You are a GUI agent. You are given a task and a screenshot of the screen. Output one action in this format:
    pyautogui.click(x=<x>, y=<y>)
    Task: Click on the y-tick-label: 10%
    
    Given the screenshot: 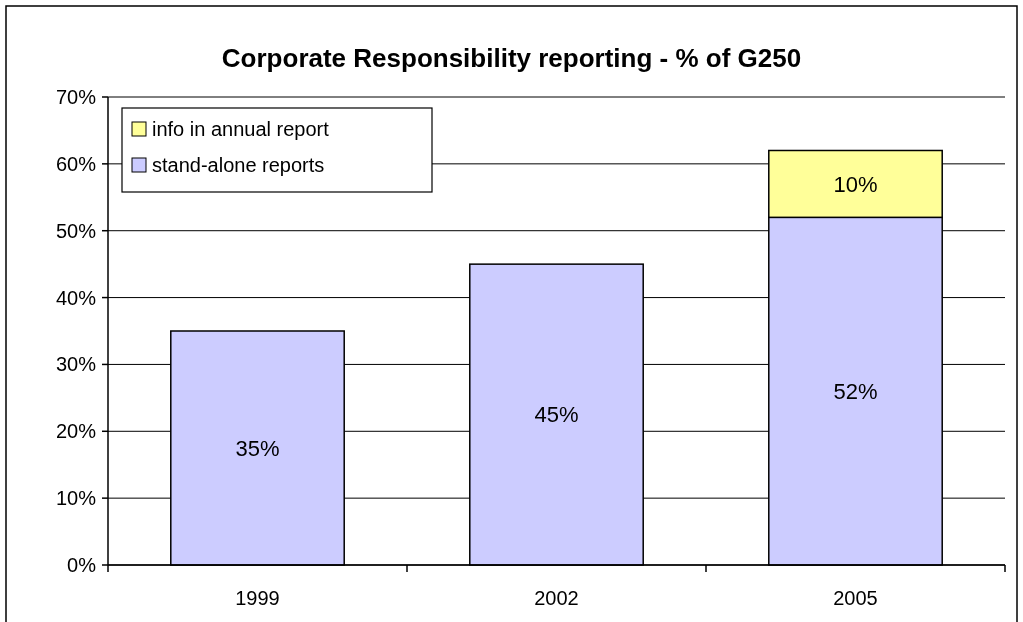 What is the action you would take?
    pyautogui.click(x=76, y=498)
    